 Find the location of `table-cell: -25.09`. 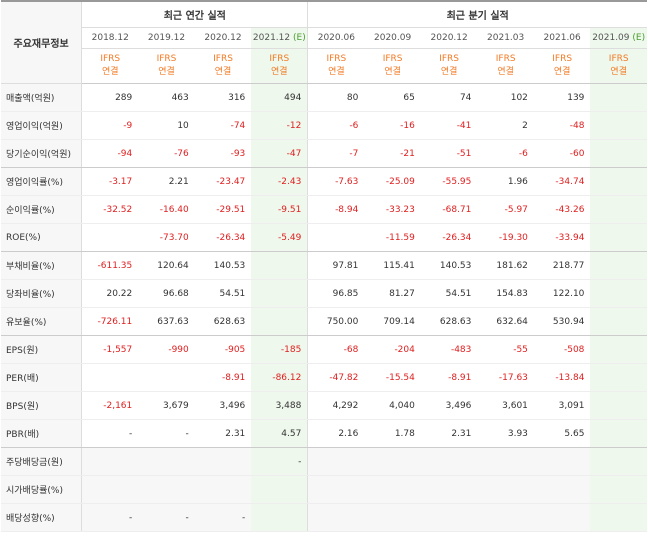

table-cell: -25.09 is located at coordinates (392, 181).